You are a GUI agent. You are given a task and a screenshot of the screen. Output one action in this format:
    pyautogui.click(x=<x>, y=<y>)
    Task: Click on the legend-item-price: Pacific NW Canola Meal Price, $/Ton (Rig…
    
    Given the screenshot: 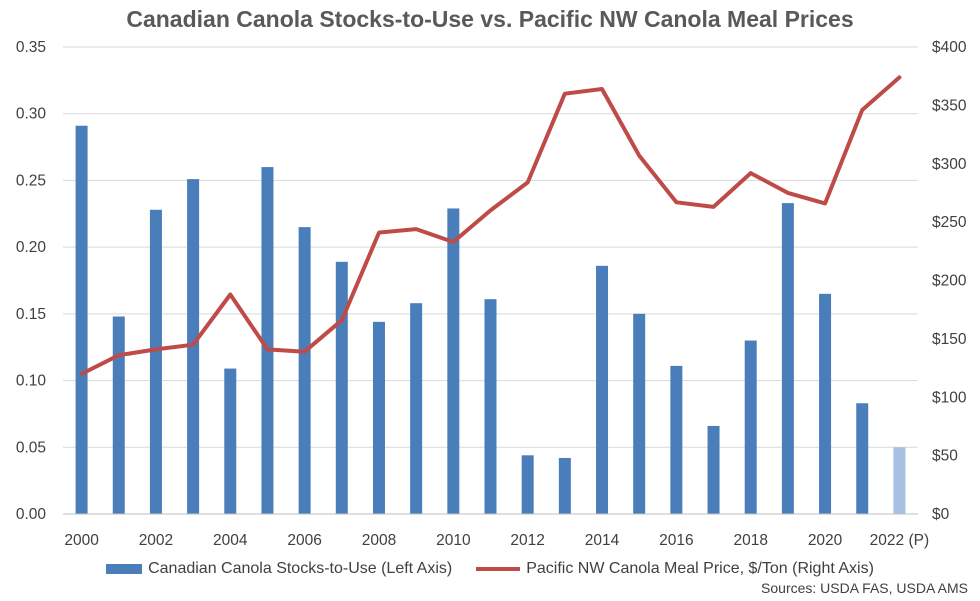 What is the action you would take?
    pyautogui.click(x=675, y=569)
    